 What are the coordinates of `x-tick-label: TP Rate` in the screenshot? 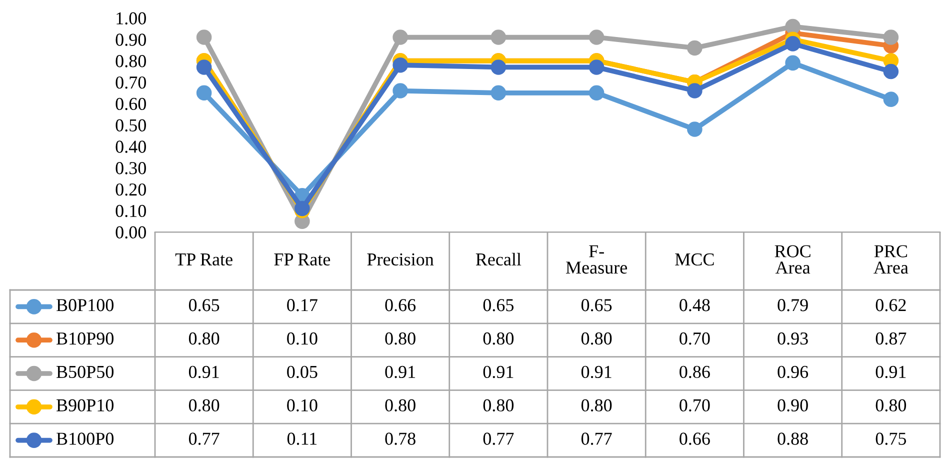 It's located at (203, 260).